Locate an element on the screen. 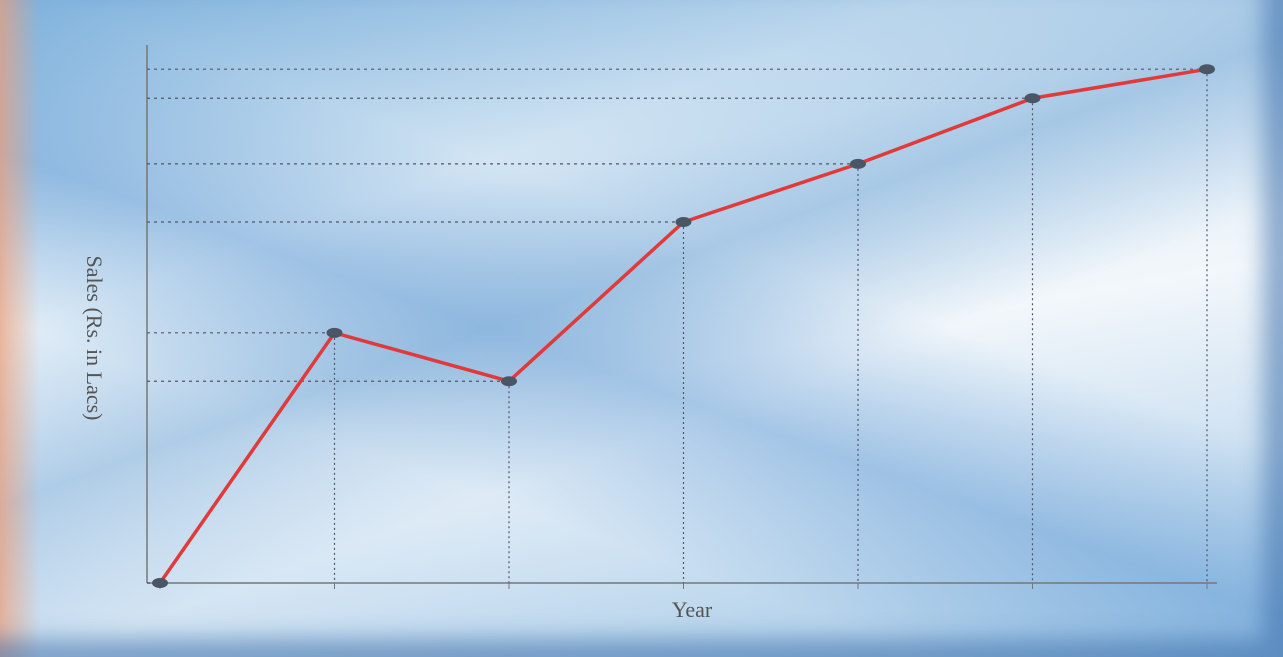 The image size is (1283, 657). y-axis-label: Sales (Rs. in Lacs) is located at coordinates (94, 338).